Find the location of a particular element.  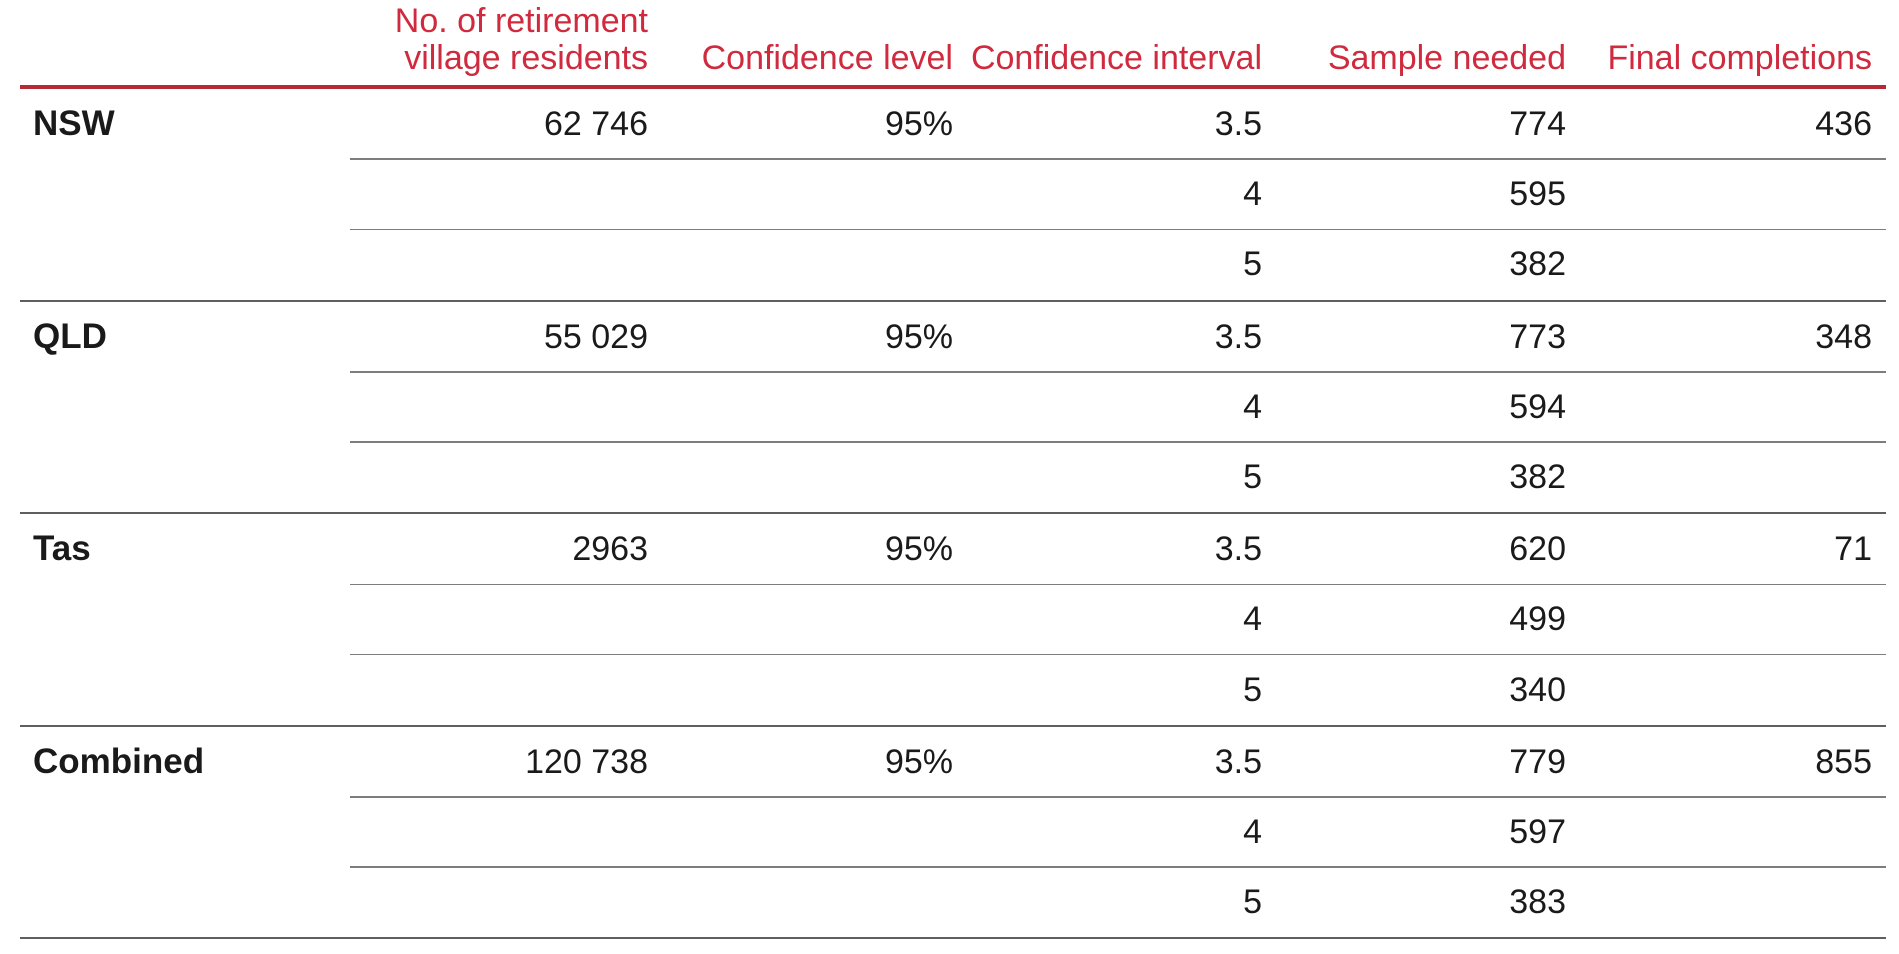

sample-needed-value: 340 is located at coordinates (1537, 689).